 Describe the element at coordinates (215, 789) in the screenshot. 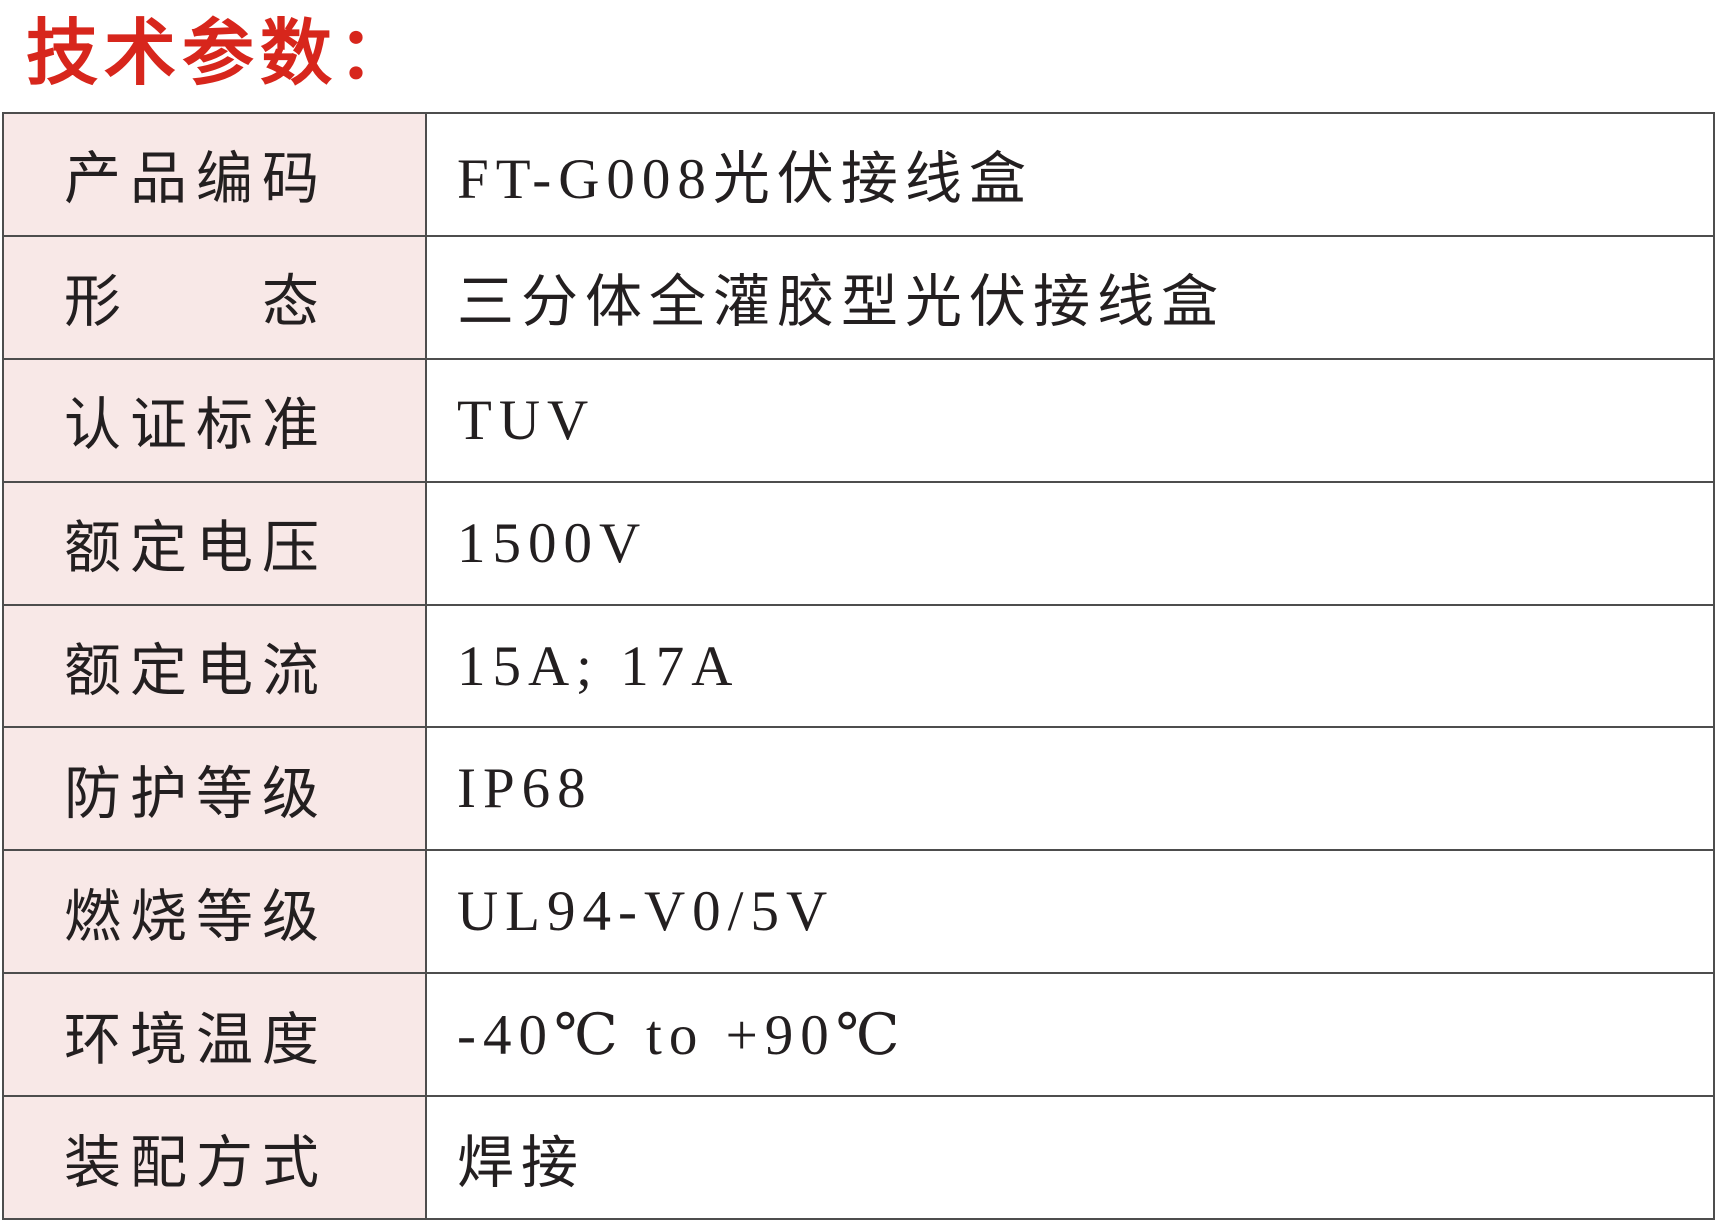

I see `row-label-protection-rating: 防护等级` at that location.